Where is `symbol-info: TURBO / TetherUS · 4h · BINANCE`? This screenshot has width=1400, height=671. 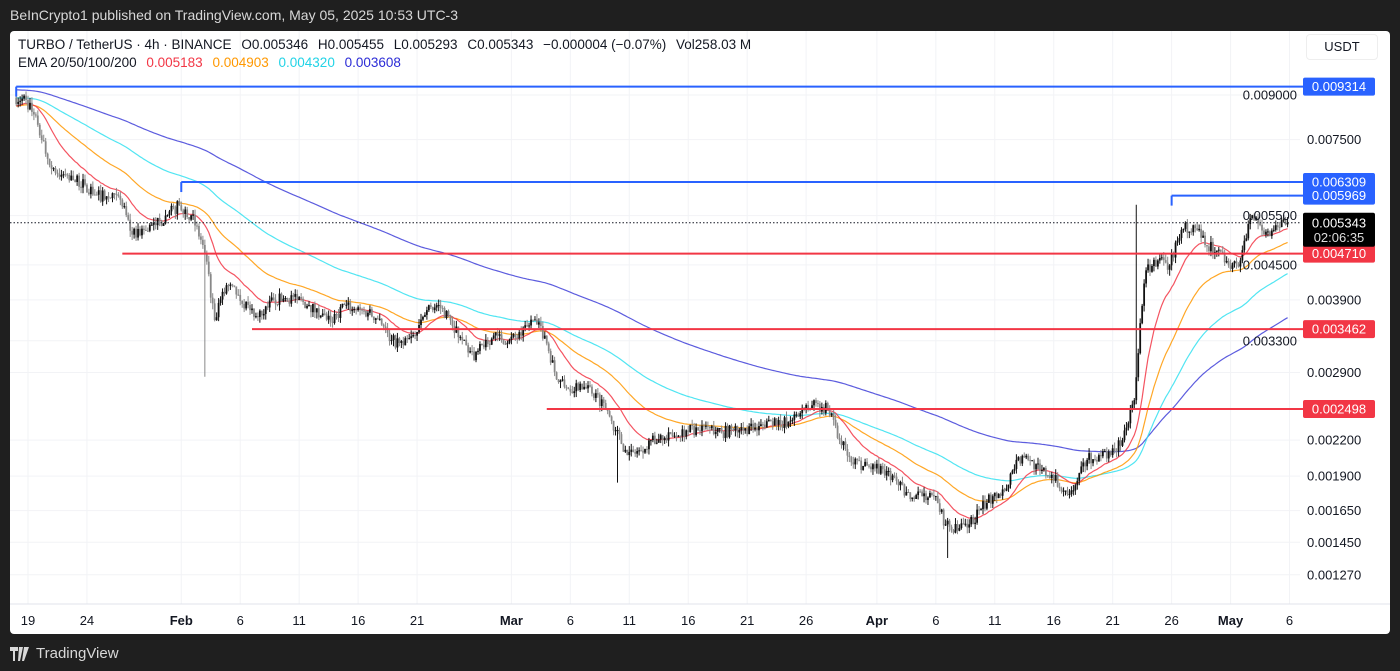 symbol-info: TURBO / TetherUS · 4h · BINANCE is located at coordinates (125, 44).